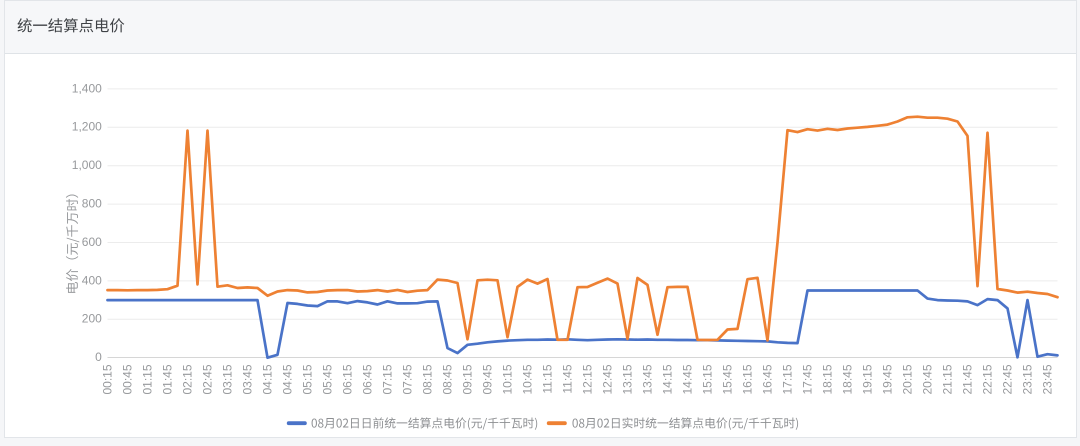 The image size is (1080, 446). What do you see at coordinates (768, 379) in the screenshot?
I see `svg-text: 16:45` at bounding box center [768, 379].